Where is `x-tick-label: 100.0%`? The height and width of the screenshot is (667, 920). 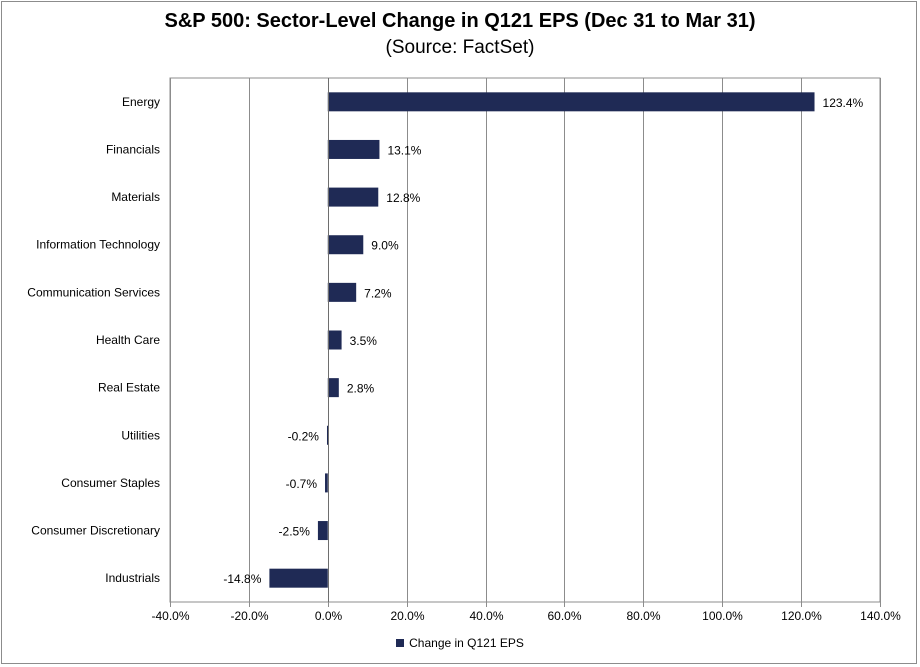
x-tick-label: 100.0% is located at coordinates (722, 616).